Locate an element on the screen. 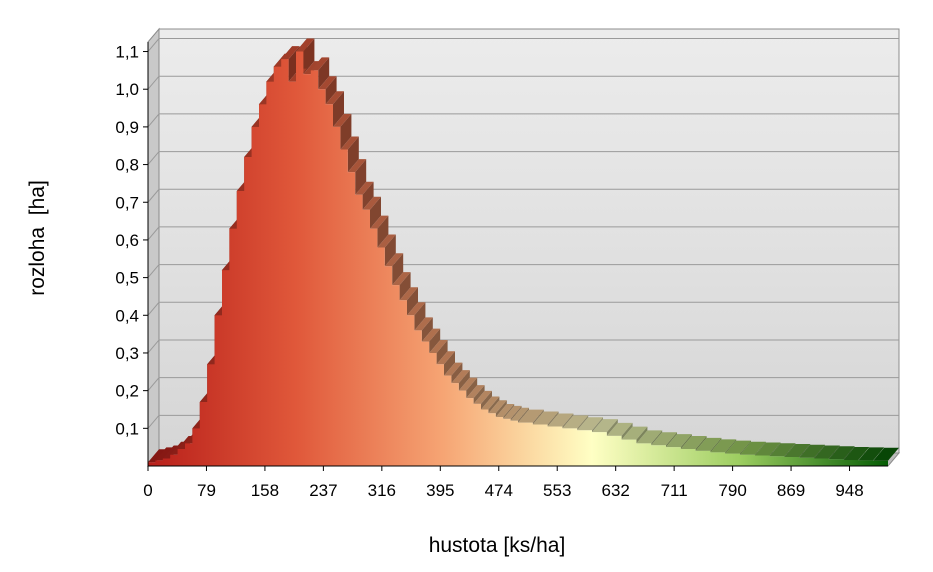 This screenshot has width=933, height=572. y-tick-label: 0,7 is located at coordinates (127, 202).